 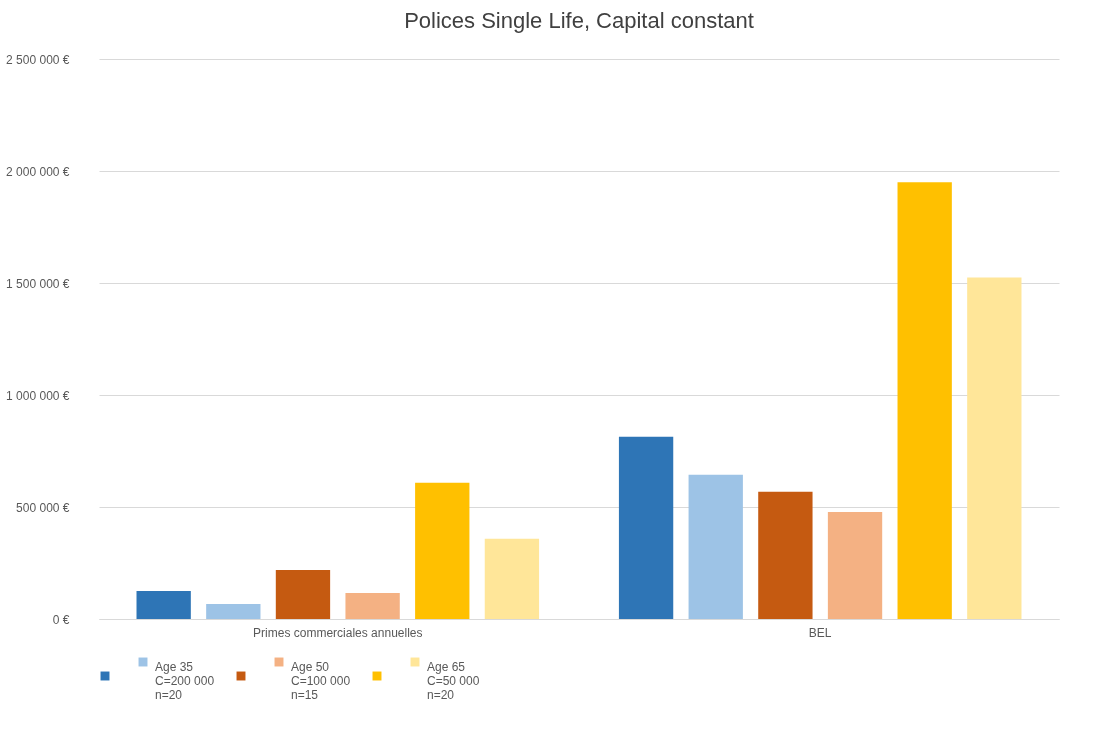 What do you see at coordinates (185, 681) in the screenshot?
I see `legend-label: Age 35 C=200 000 n=20` at bounding box center [185, 681].